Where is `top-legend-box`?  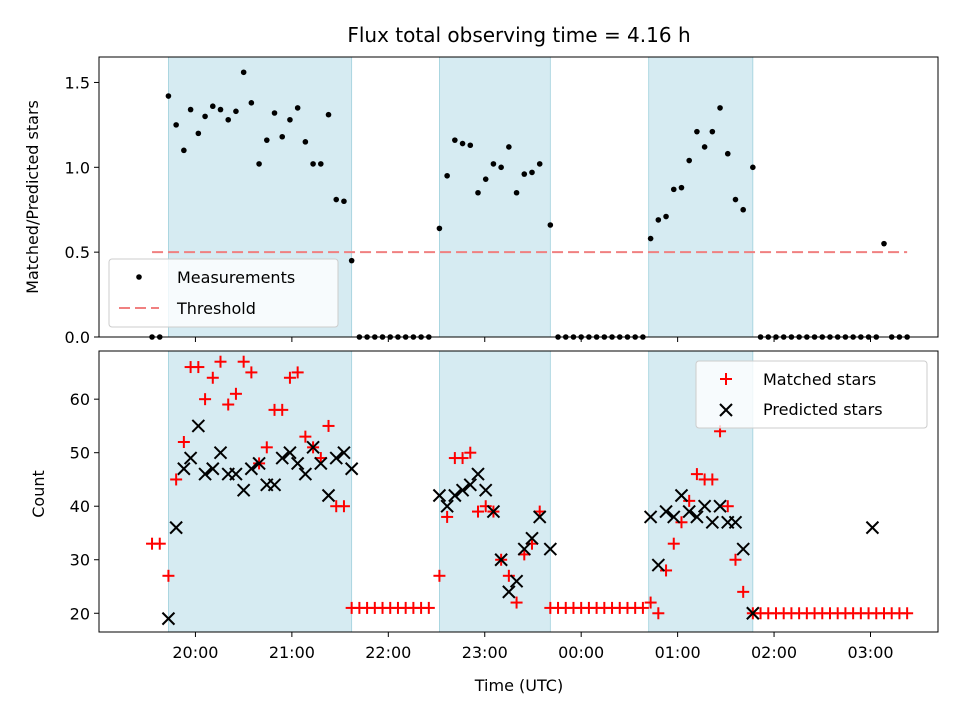
top-legend-box is located at coordinates (223, 293).